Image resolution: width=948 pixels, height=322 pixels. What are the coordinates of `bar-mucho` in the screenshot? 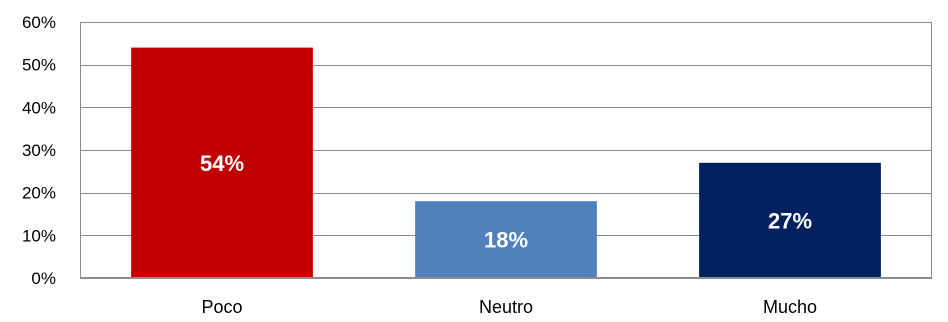 It's located at (790, 220).